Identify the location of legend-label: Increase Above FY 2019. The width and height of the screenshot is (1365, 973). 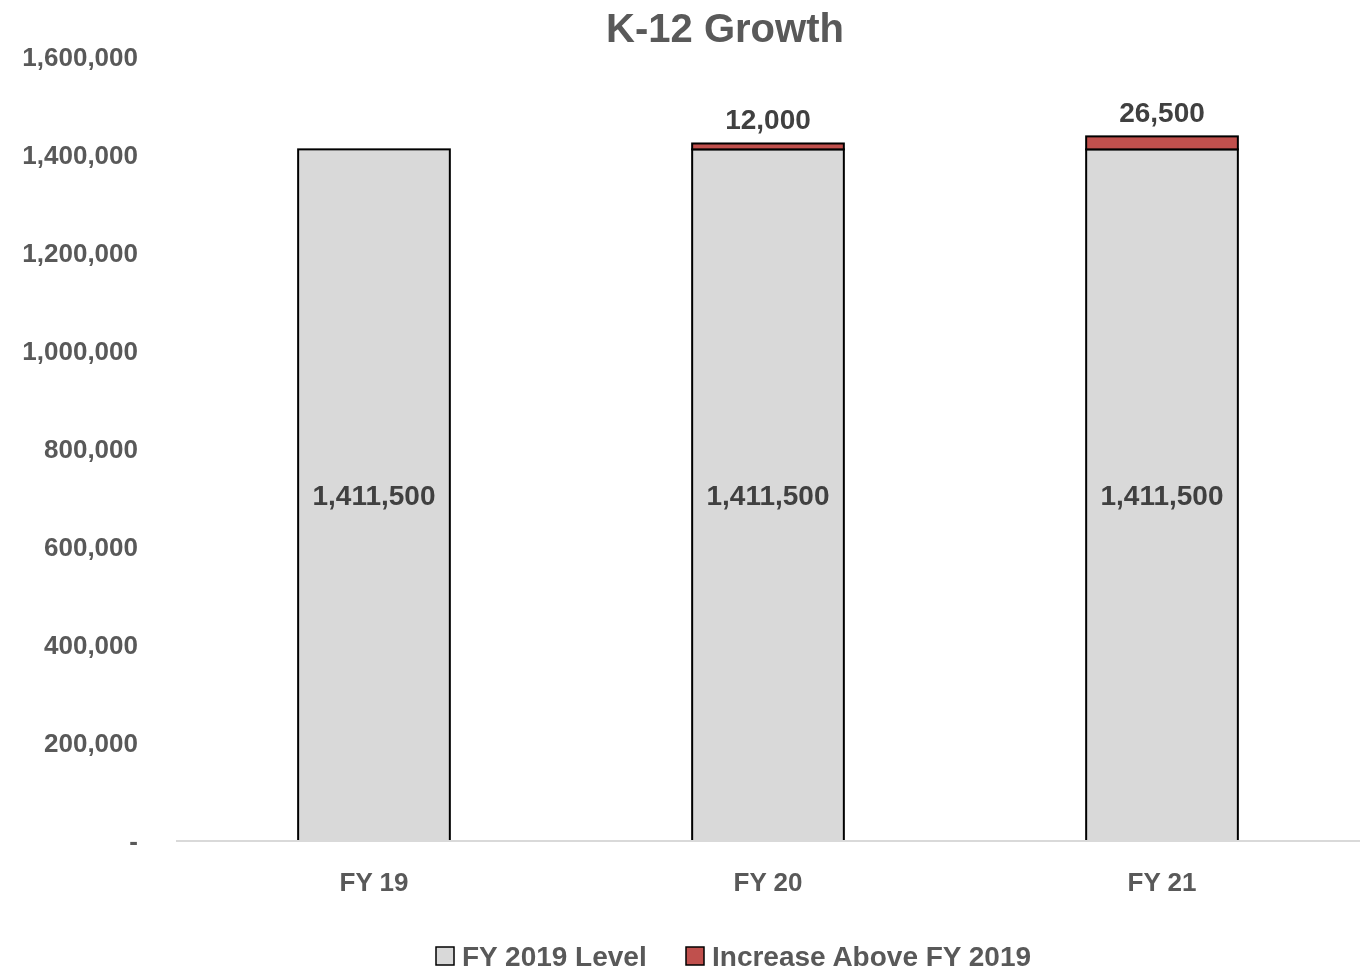
(872, 956).